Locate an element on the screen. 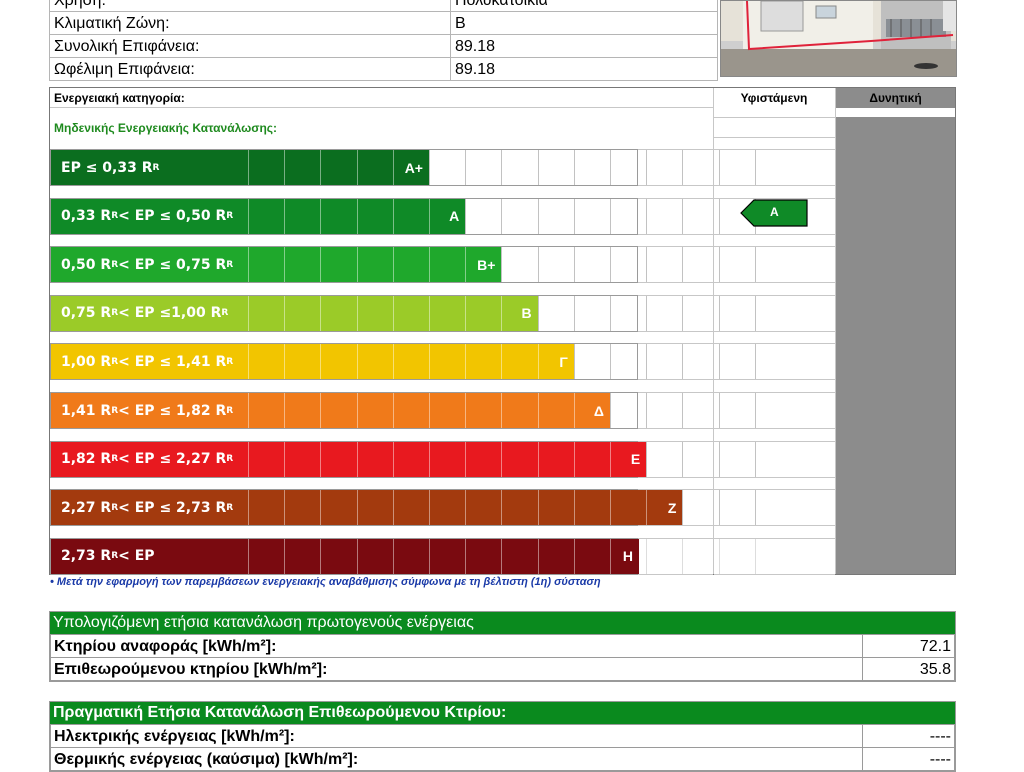  value-row-value: ---- is located at coordinates (908, 759).